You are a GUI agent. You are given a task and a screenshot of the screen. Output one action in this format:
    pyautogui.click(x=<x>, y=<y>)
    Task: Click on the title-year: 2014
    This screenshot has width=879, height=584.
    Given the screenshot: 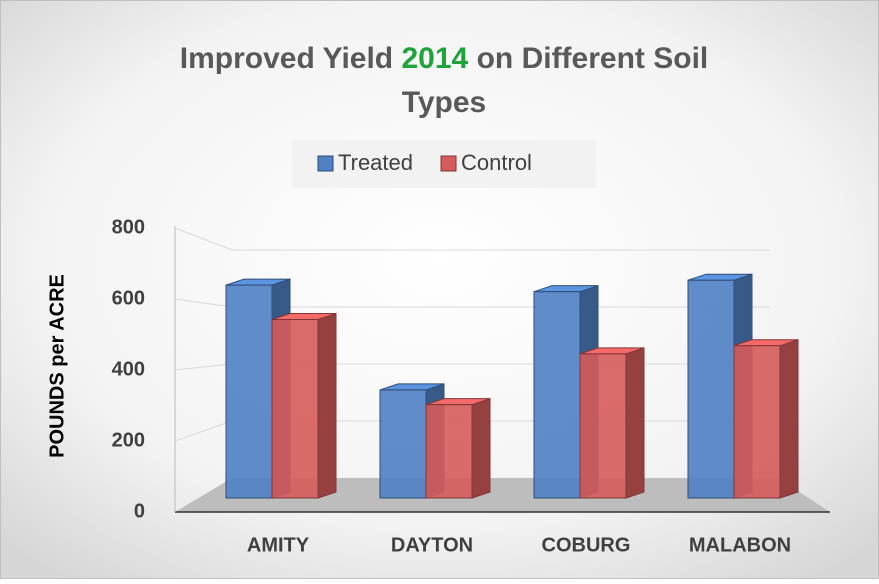 What is the action you would take?
    pyautogui.click(x=434, y=58)
    